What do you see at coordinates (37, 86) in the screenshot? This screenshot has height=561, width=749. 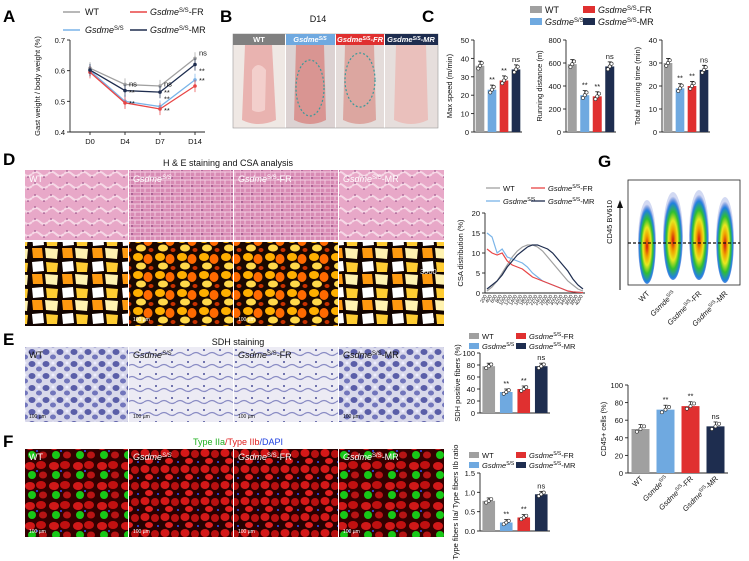 I see `a-ylabel: Gast weight / body weight (%)` at bounding box center [37, 86].